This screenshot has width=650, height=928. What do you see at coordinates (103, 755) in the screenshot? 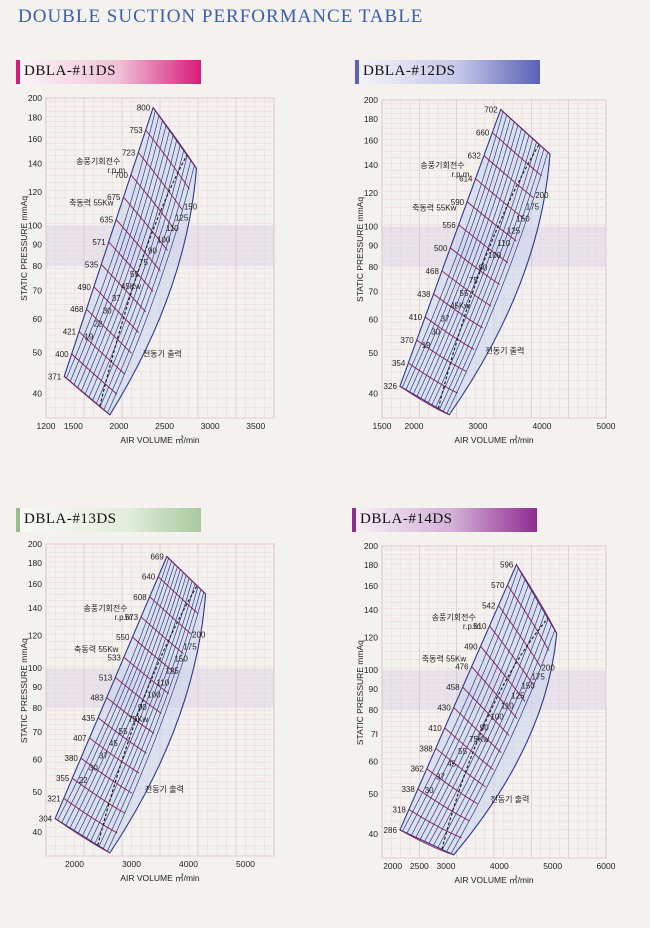
I see `kw-label: 37` at bounding box center [103, 755].